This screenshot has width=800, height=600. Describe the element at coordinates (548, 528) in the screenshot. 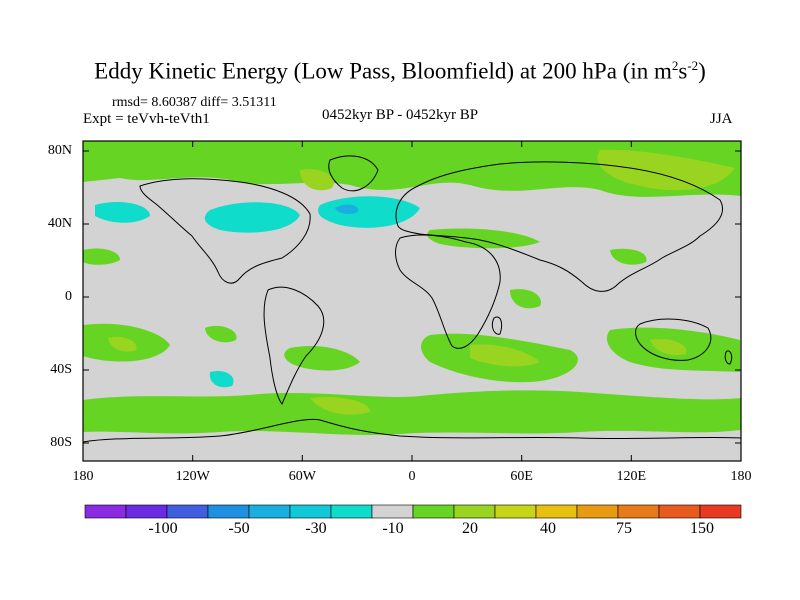

I see `colorbar-label: 40` at that location.